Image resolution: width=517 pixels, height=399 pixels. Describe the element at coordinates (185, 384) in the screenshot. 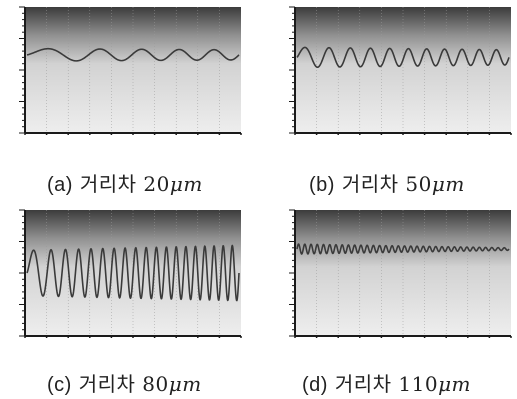

I see `caption-c-unit: μm` at that location.